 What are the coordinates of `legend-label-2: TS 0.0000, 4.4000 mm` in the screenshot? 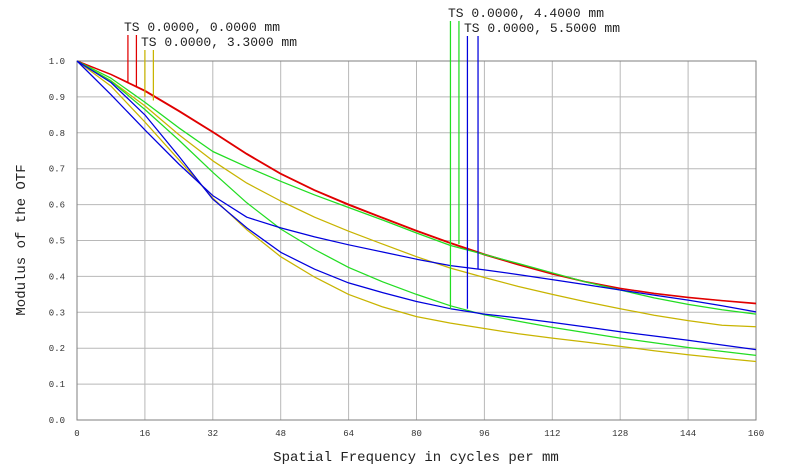 It's located at (526, 13).